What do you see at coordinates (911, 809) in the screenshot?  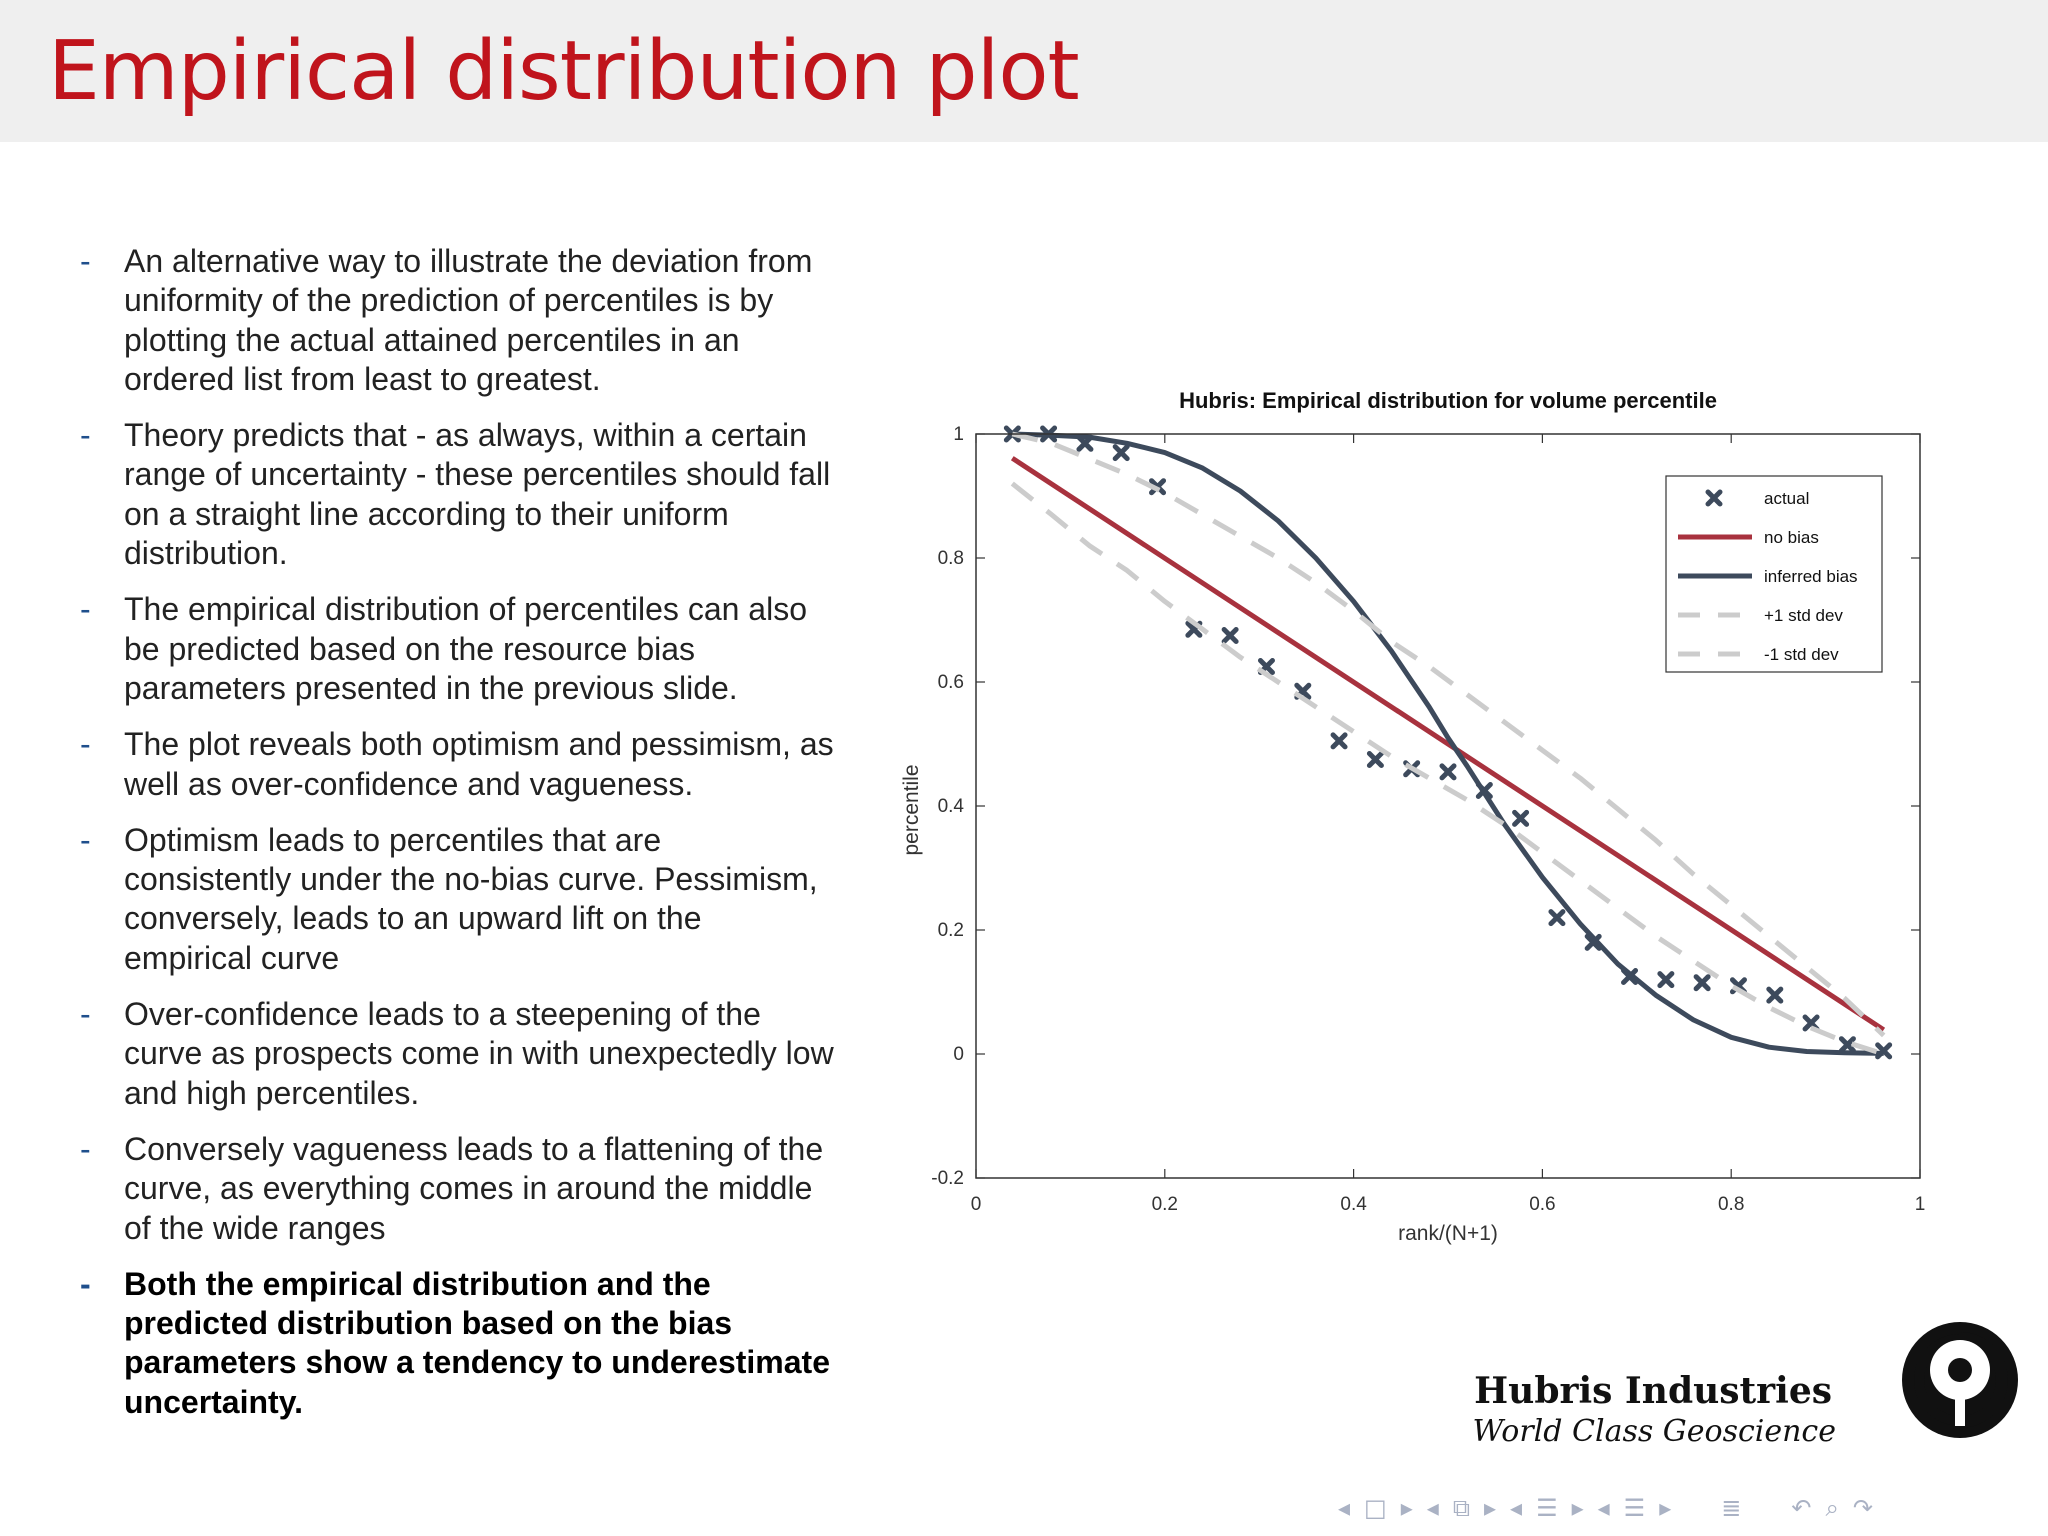 I see `y-axis-label: percentile` at bounding box center [911, 809].